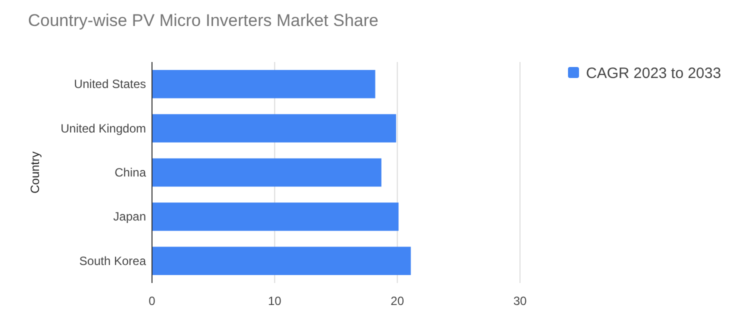 Image resolution: width=729 pixels, height=315 pixels. I want to click on x-tick-label: 10, so click(275, 301).